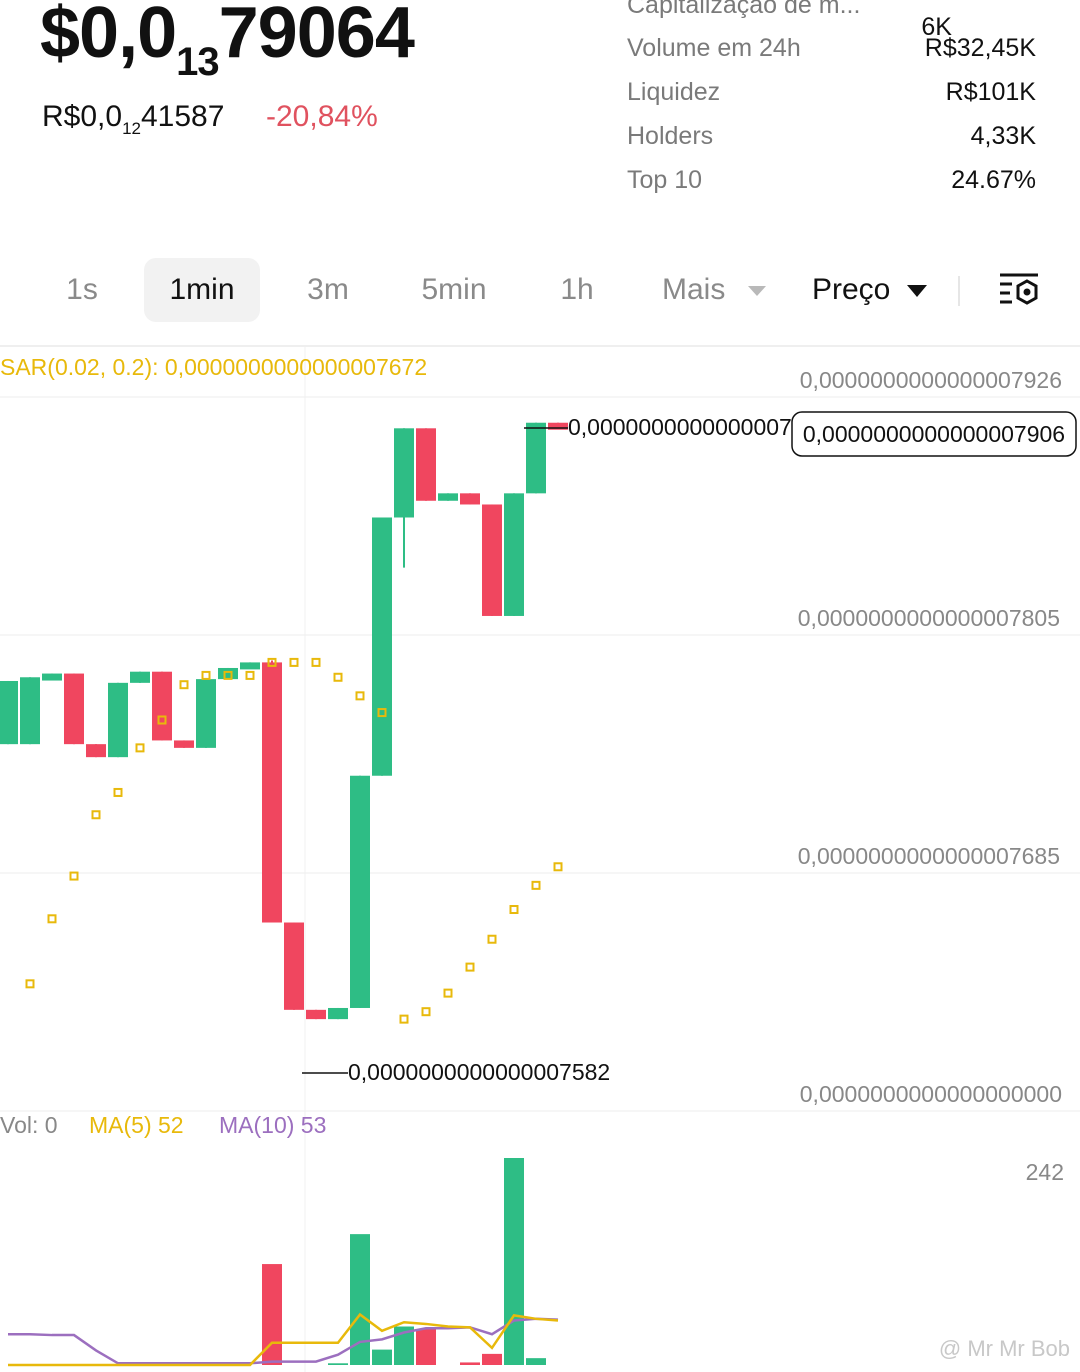 The width and height of the screenshot is (1080, 1372). What do you see at coordinates (479, 1072) in the screenshot?
I see `low-price-label: 0,0000000000000007582` at bounding box center [479, 1072].